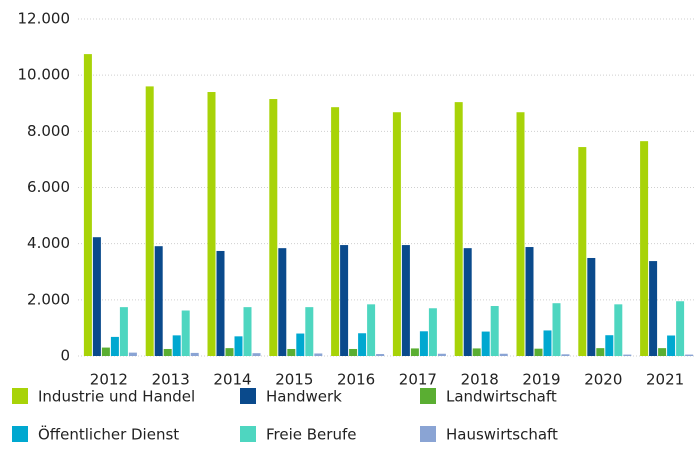 This screenshot has height=469, width=696. I want to click on legend-label: Landwirtschaft, so click(501, 397).